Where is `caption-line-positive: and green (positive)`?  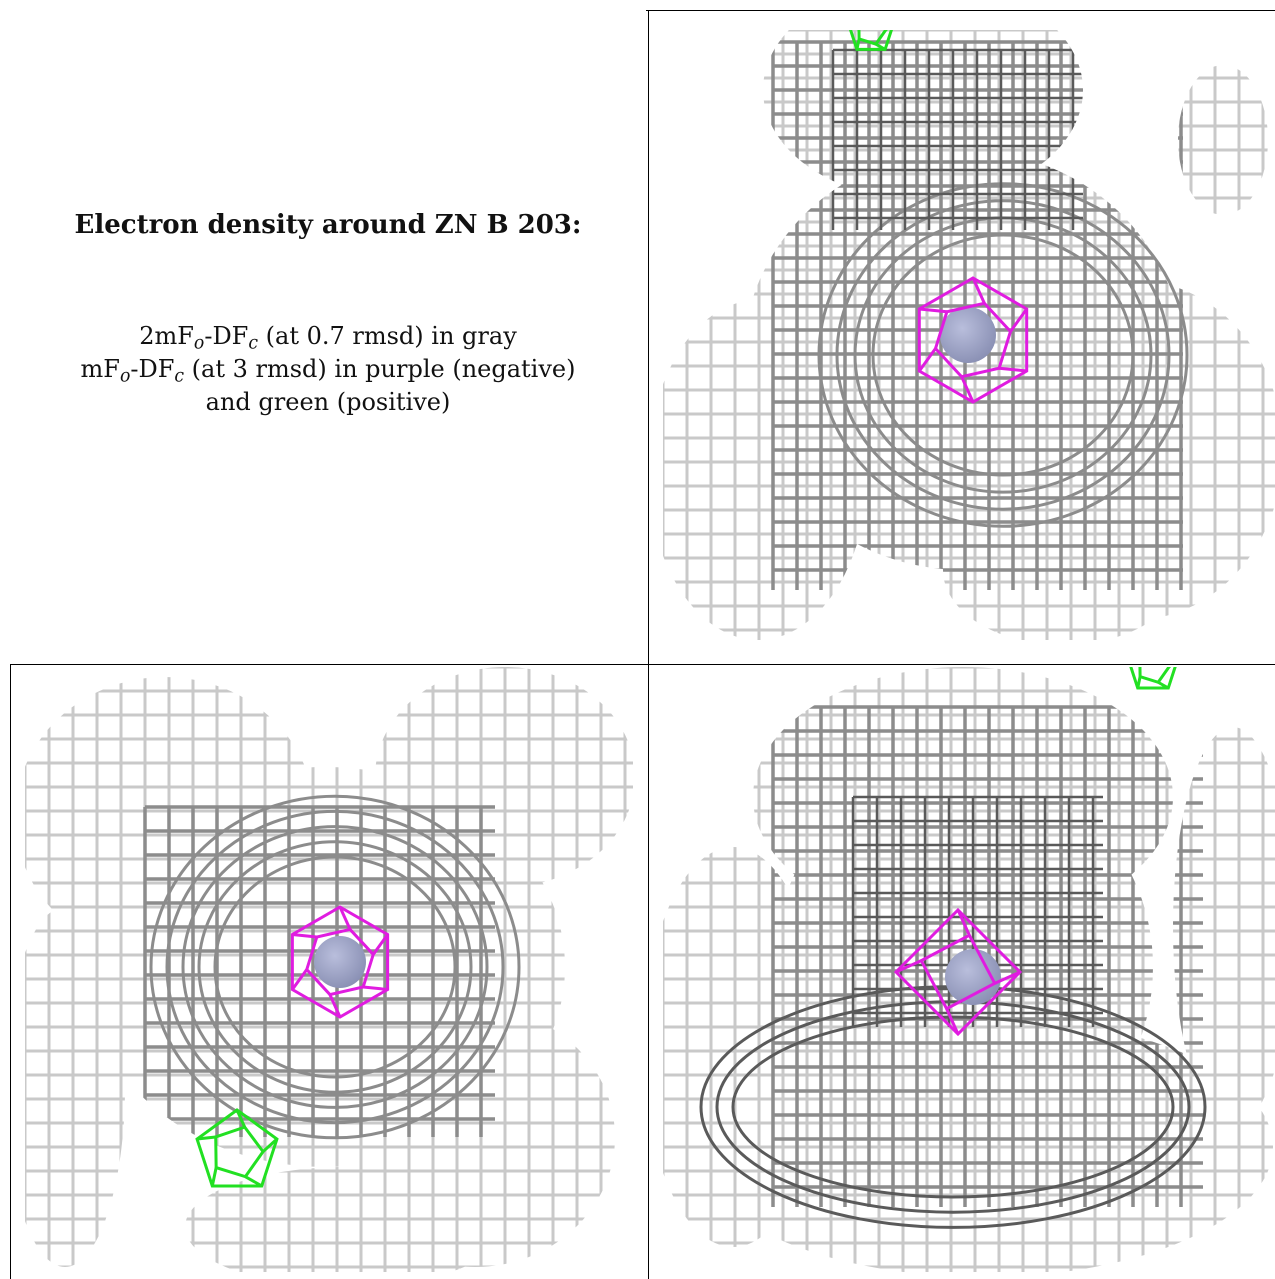
caption-line-positive: and green (positive) is located at coordinates (328, 402).